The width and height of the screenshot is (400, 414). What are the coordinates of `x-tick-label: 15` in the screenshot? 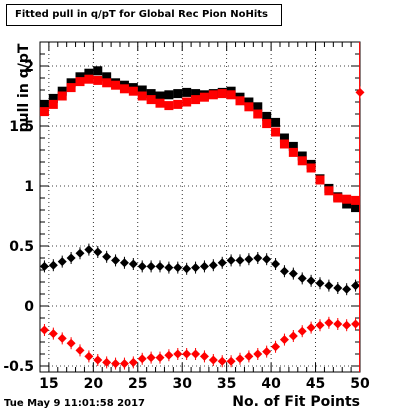 It's located at (48, 384).